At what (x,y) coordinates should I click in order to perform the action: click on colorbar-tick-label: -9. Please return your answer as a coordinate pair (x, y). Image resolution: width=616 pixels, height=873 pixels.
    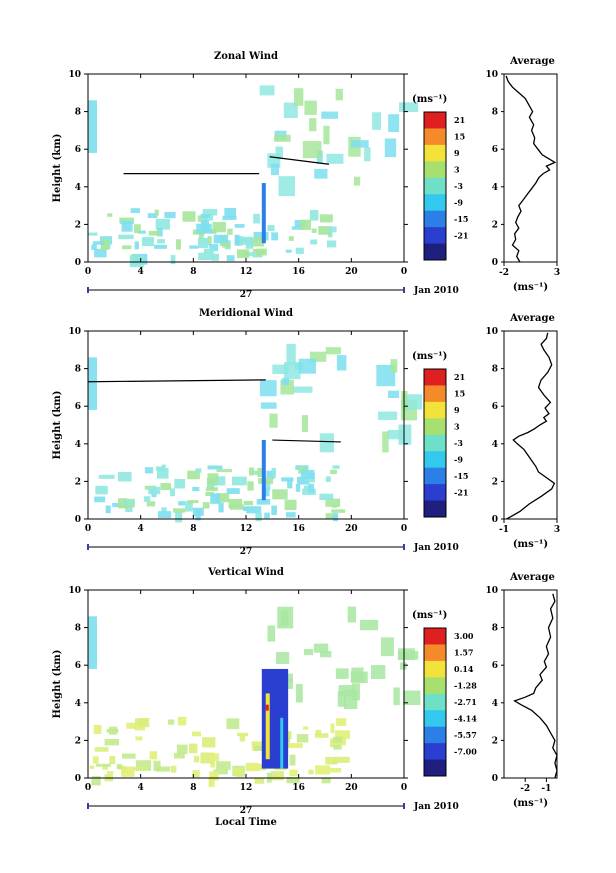
    Looking at the image, I should click on (458, 202).